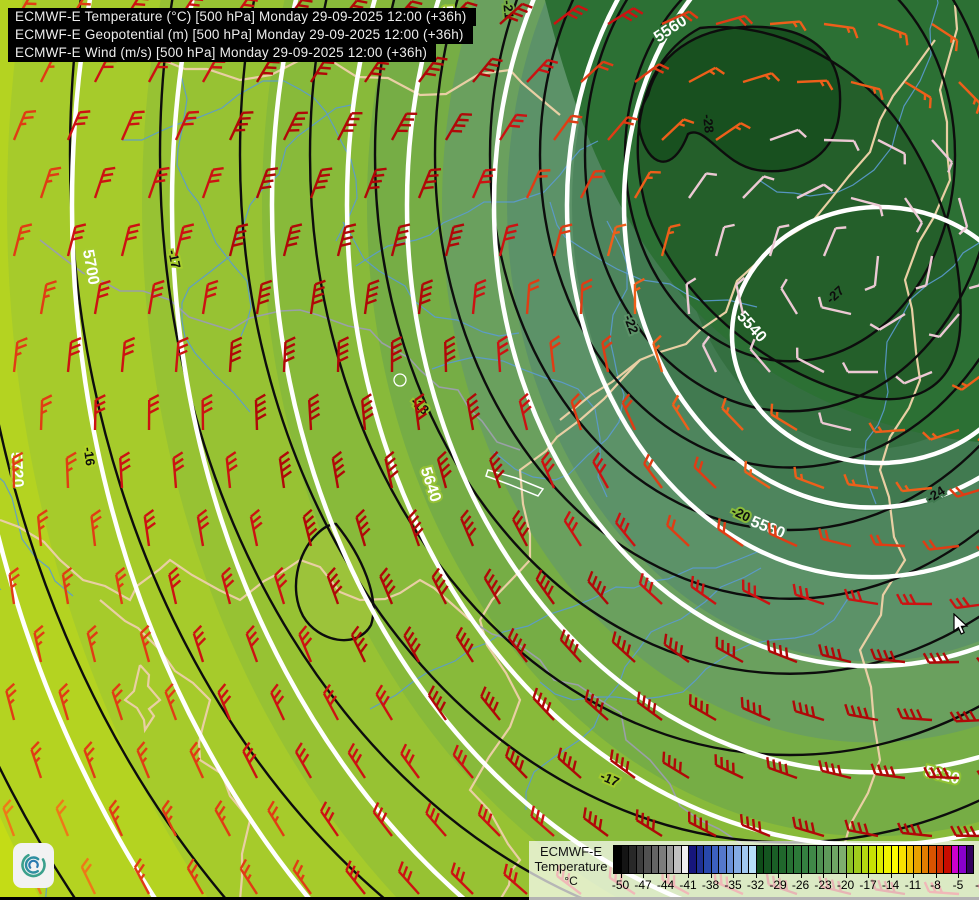 This screenshot has width=979, height=900. What do you see at coordinates (800, 885) in the screenshot?
I see `legend-tick-label: -26` at bounding box center [800, 885].